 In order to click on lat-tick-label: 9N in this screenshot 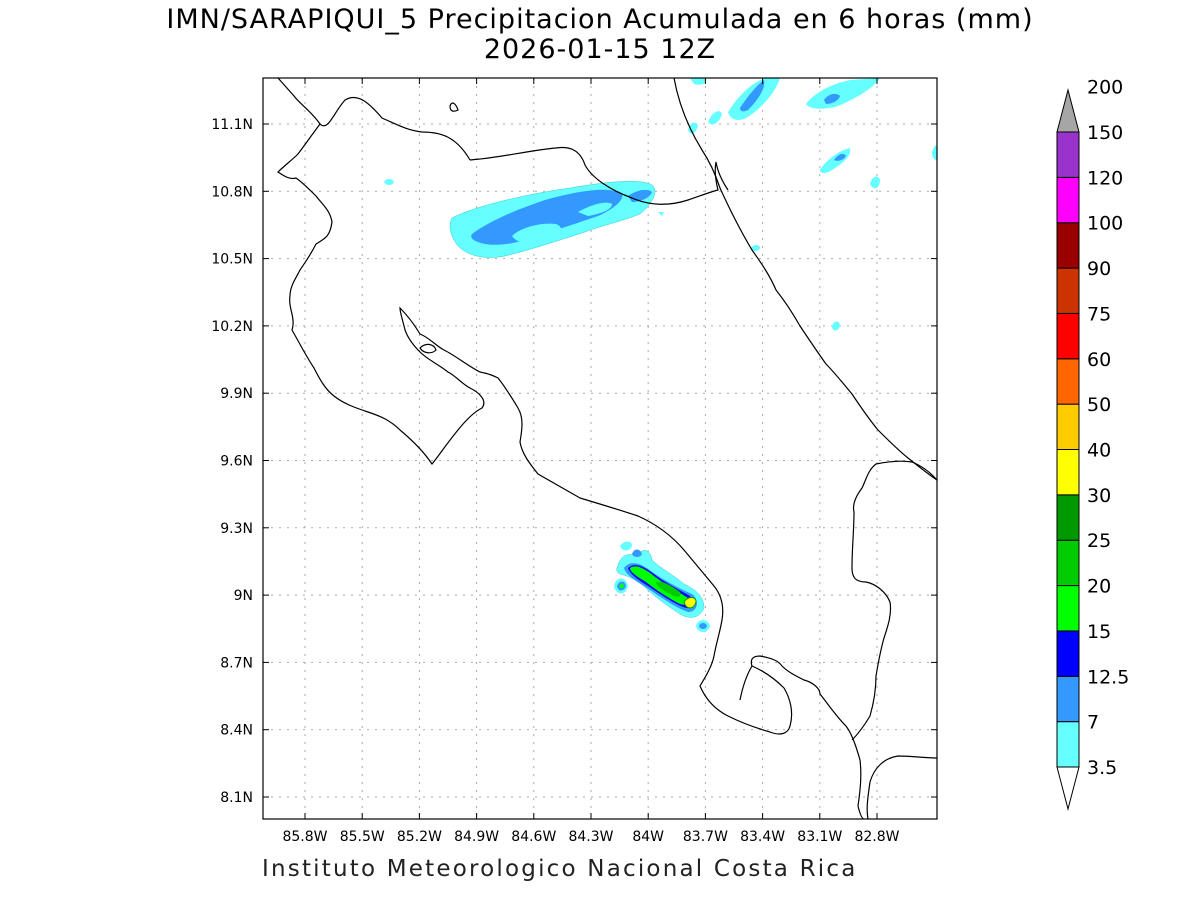, I will do `click(243, 596)`.